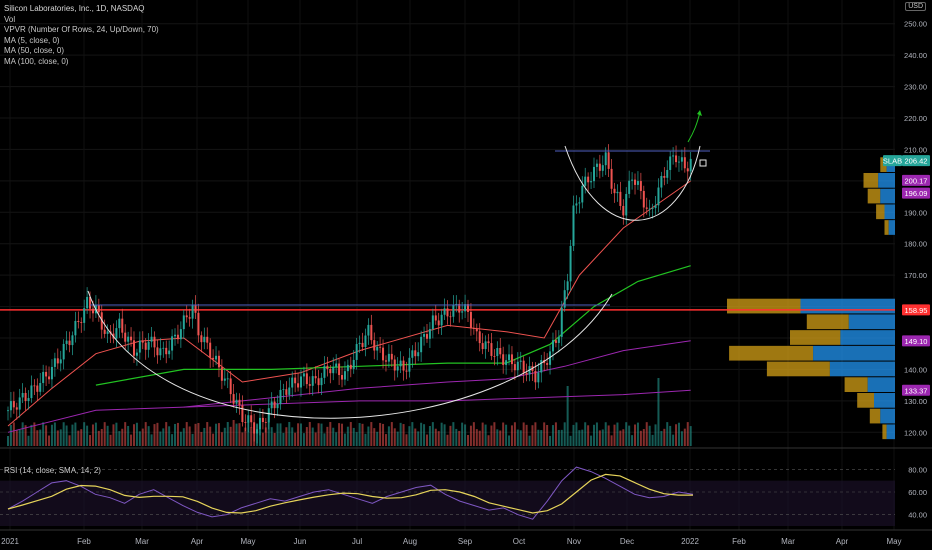  I want to click on rsi-tick-label: 80.00, so click(917, 469).